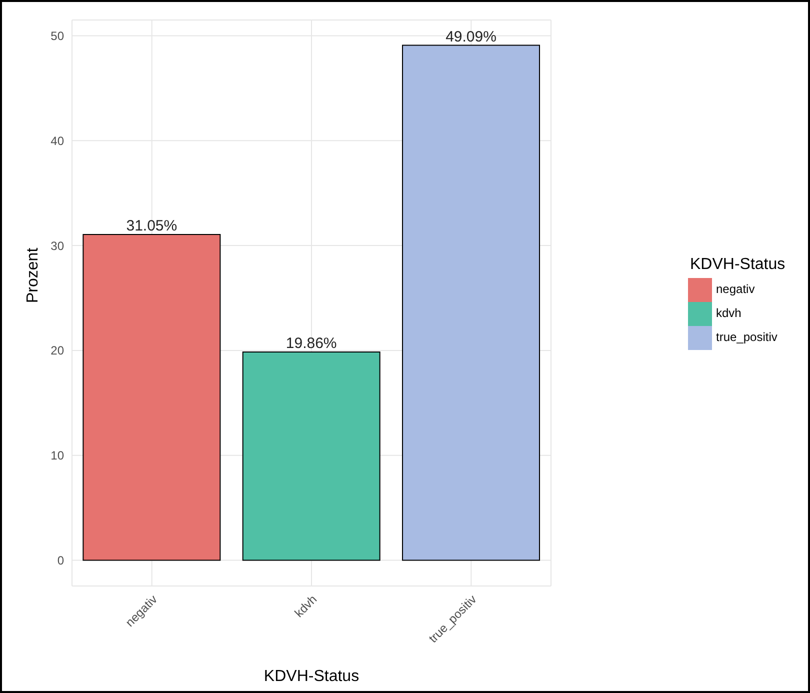 This screenshot has width=810, height=693. Describe the element at coordinates (57, 245) in the screenshot. I see `y-tick-label: 30` at that location.